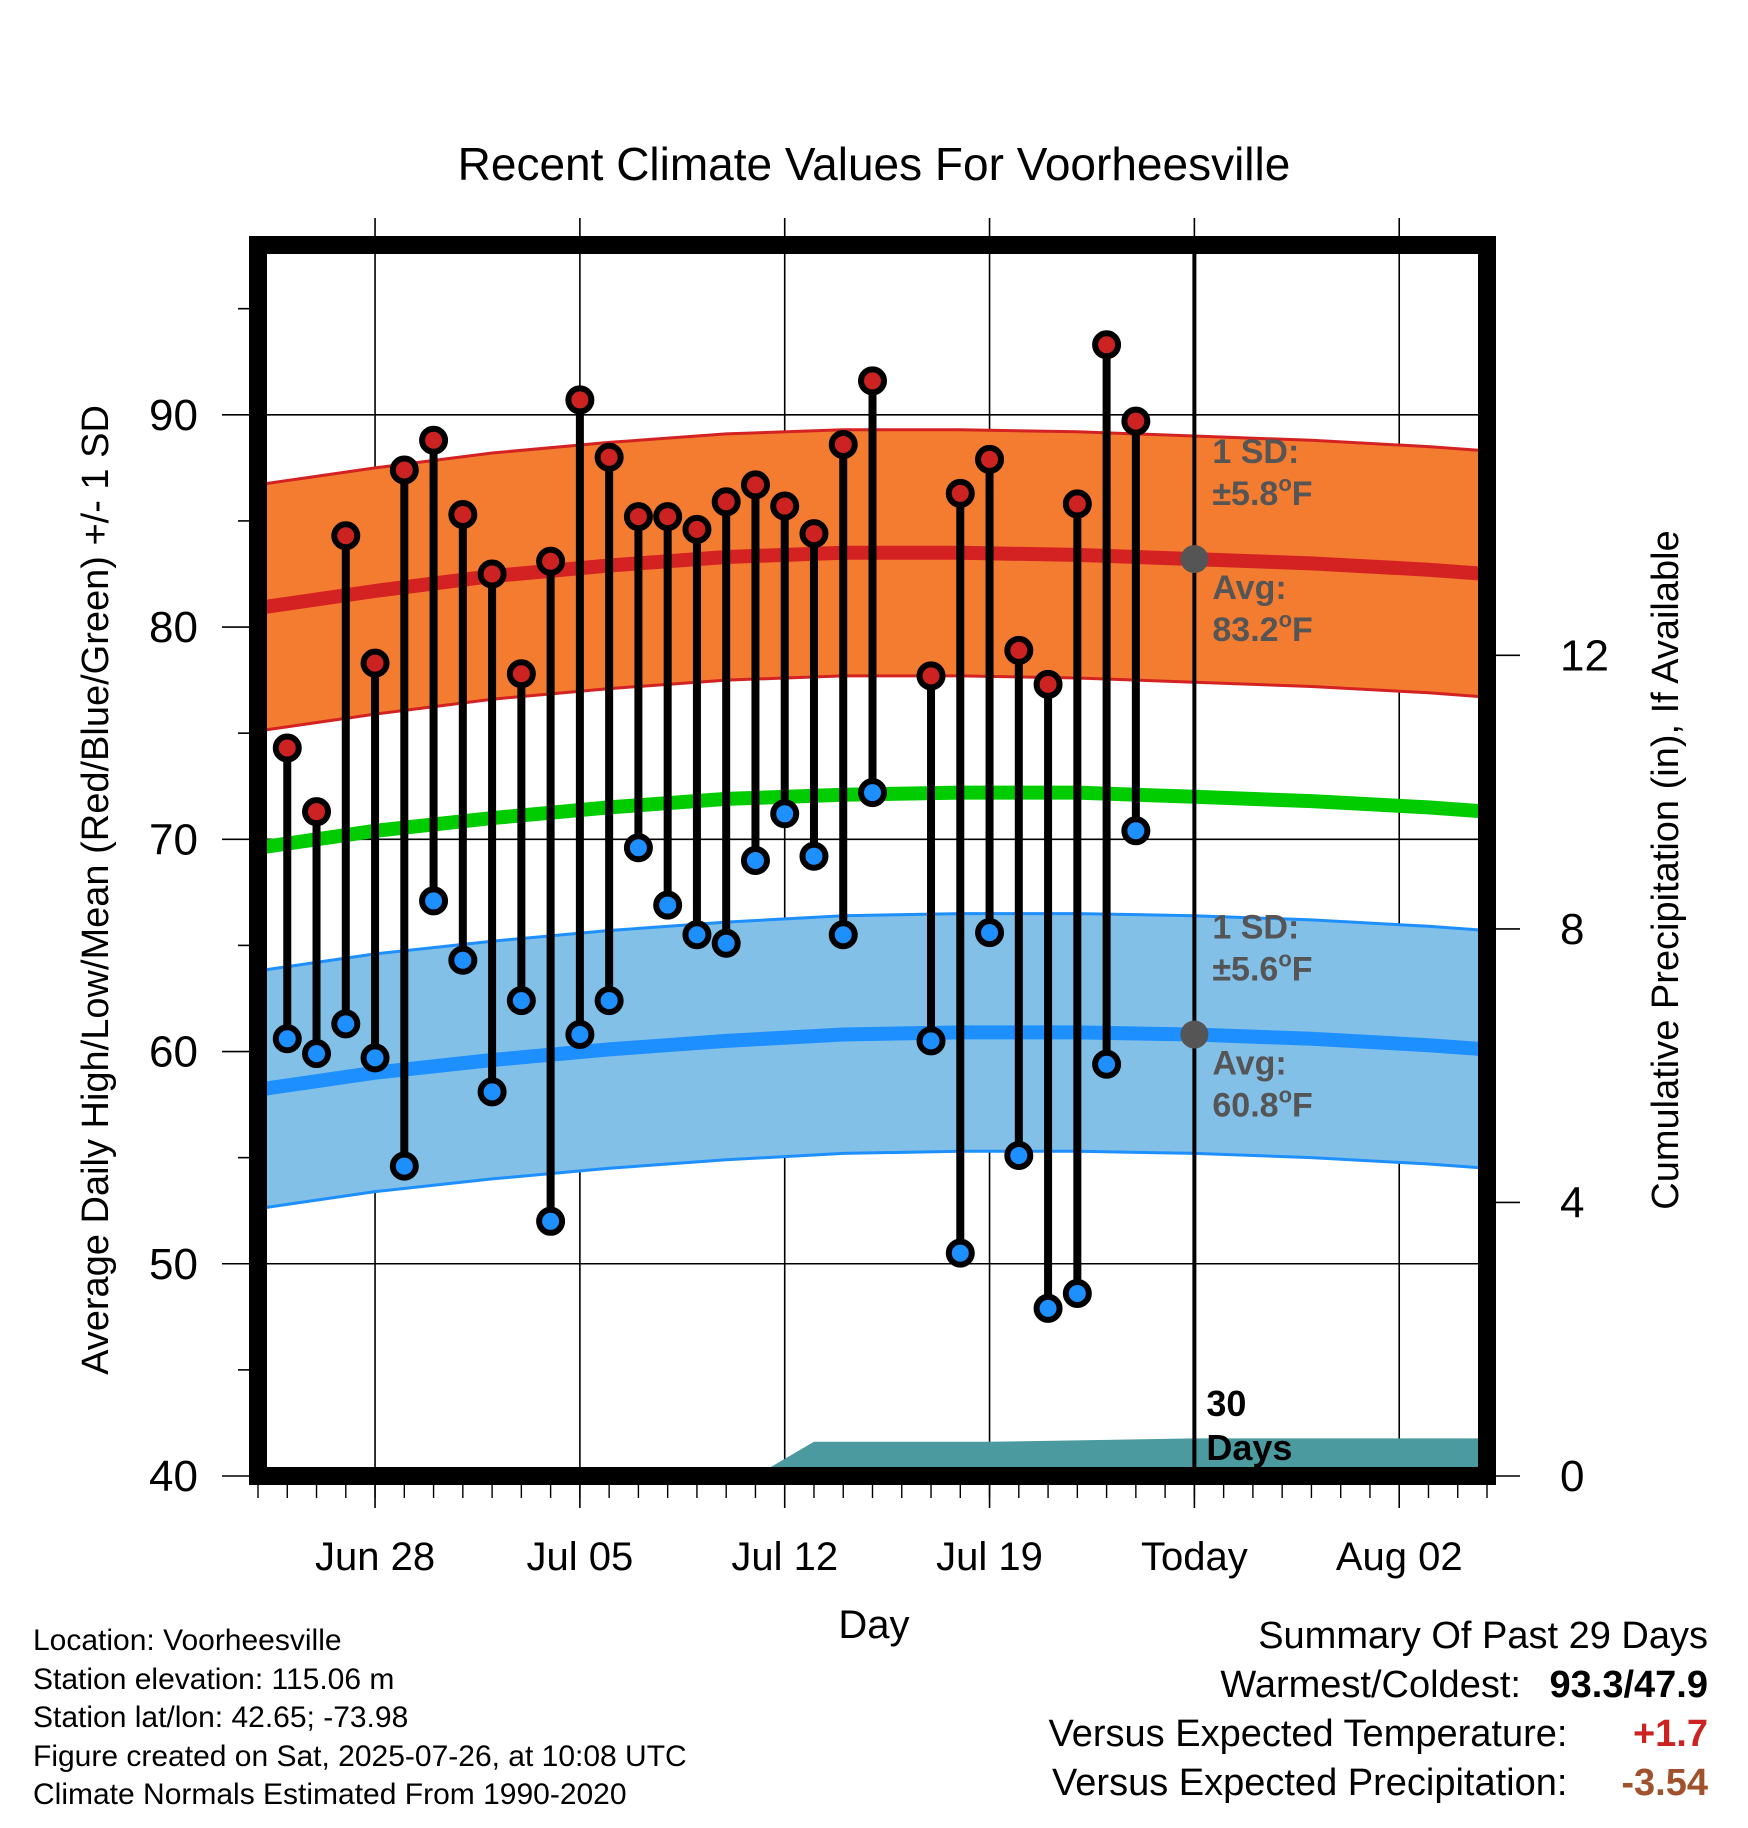 Image resolution: width=1748 pixels, height=1828 pixels. Describe the element at coordinates (173, 1052) in the screenshot. I see `y-tick-label-60: 60` at that location.